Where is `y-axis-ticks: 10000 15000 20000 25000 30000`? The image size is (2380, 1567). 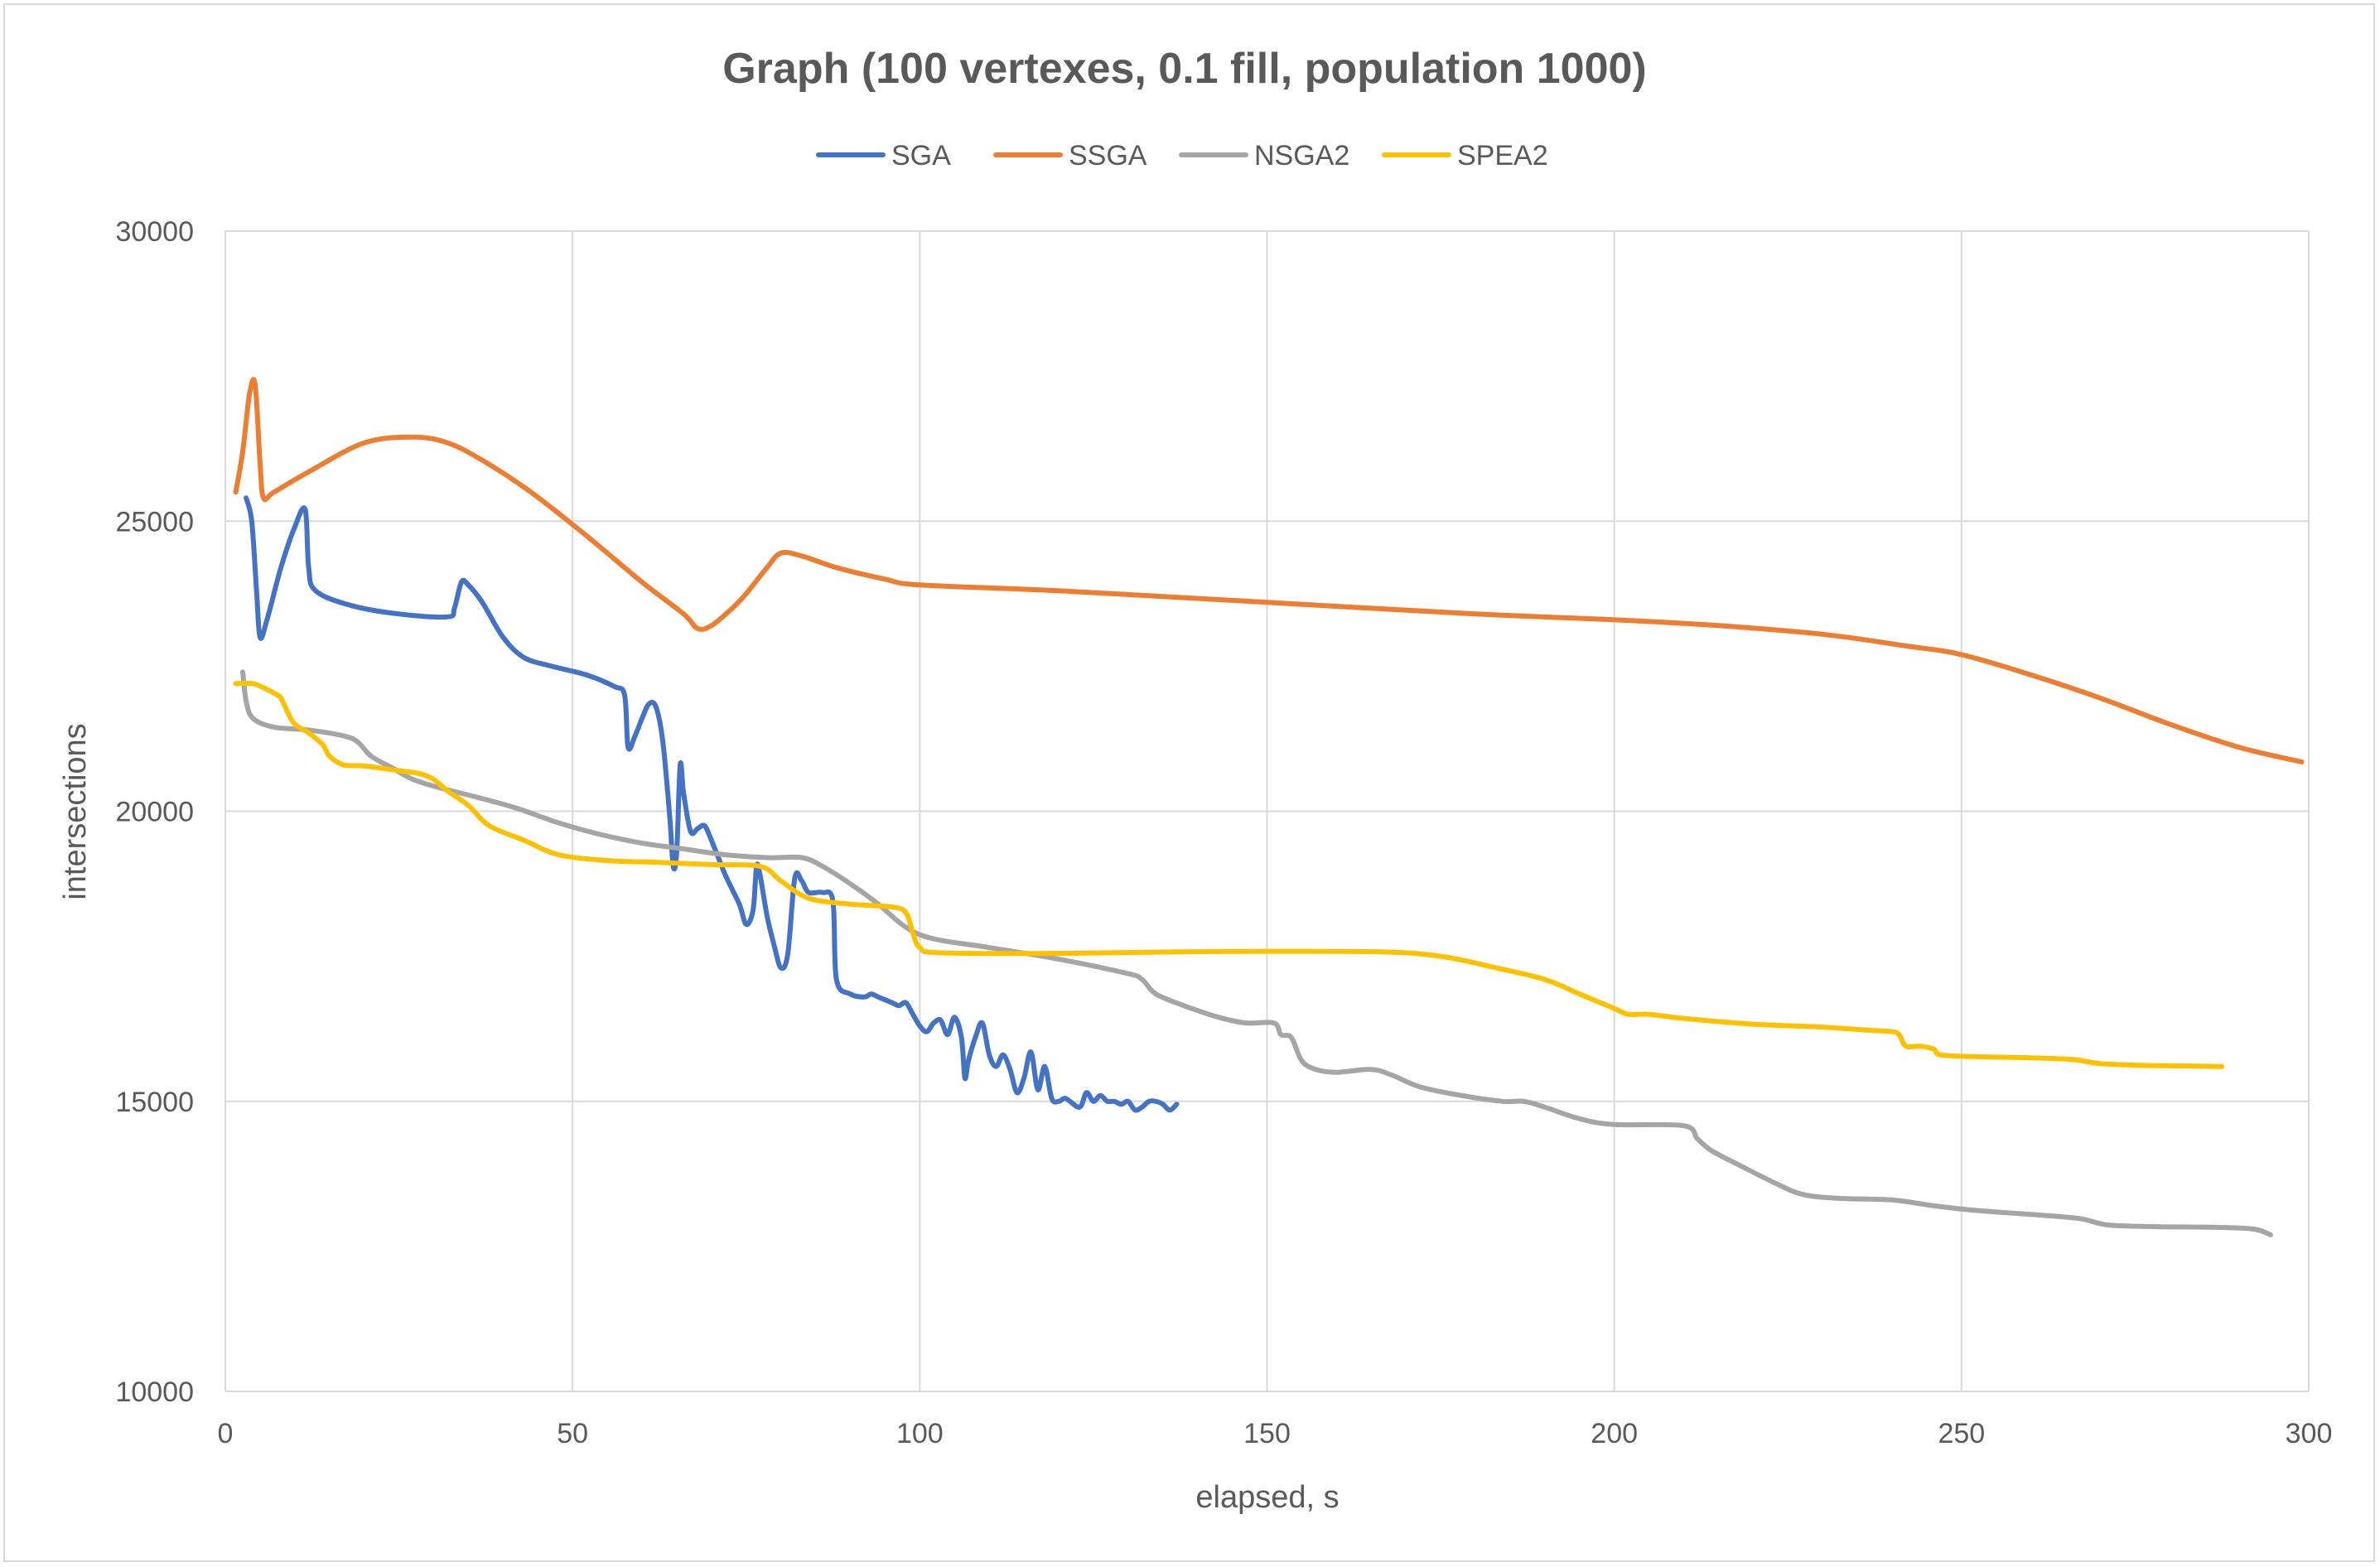 y-axis-ticks: 10000 15000 20000 25000 30000 is located at coordinates (154, 812).